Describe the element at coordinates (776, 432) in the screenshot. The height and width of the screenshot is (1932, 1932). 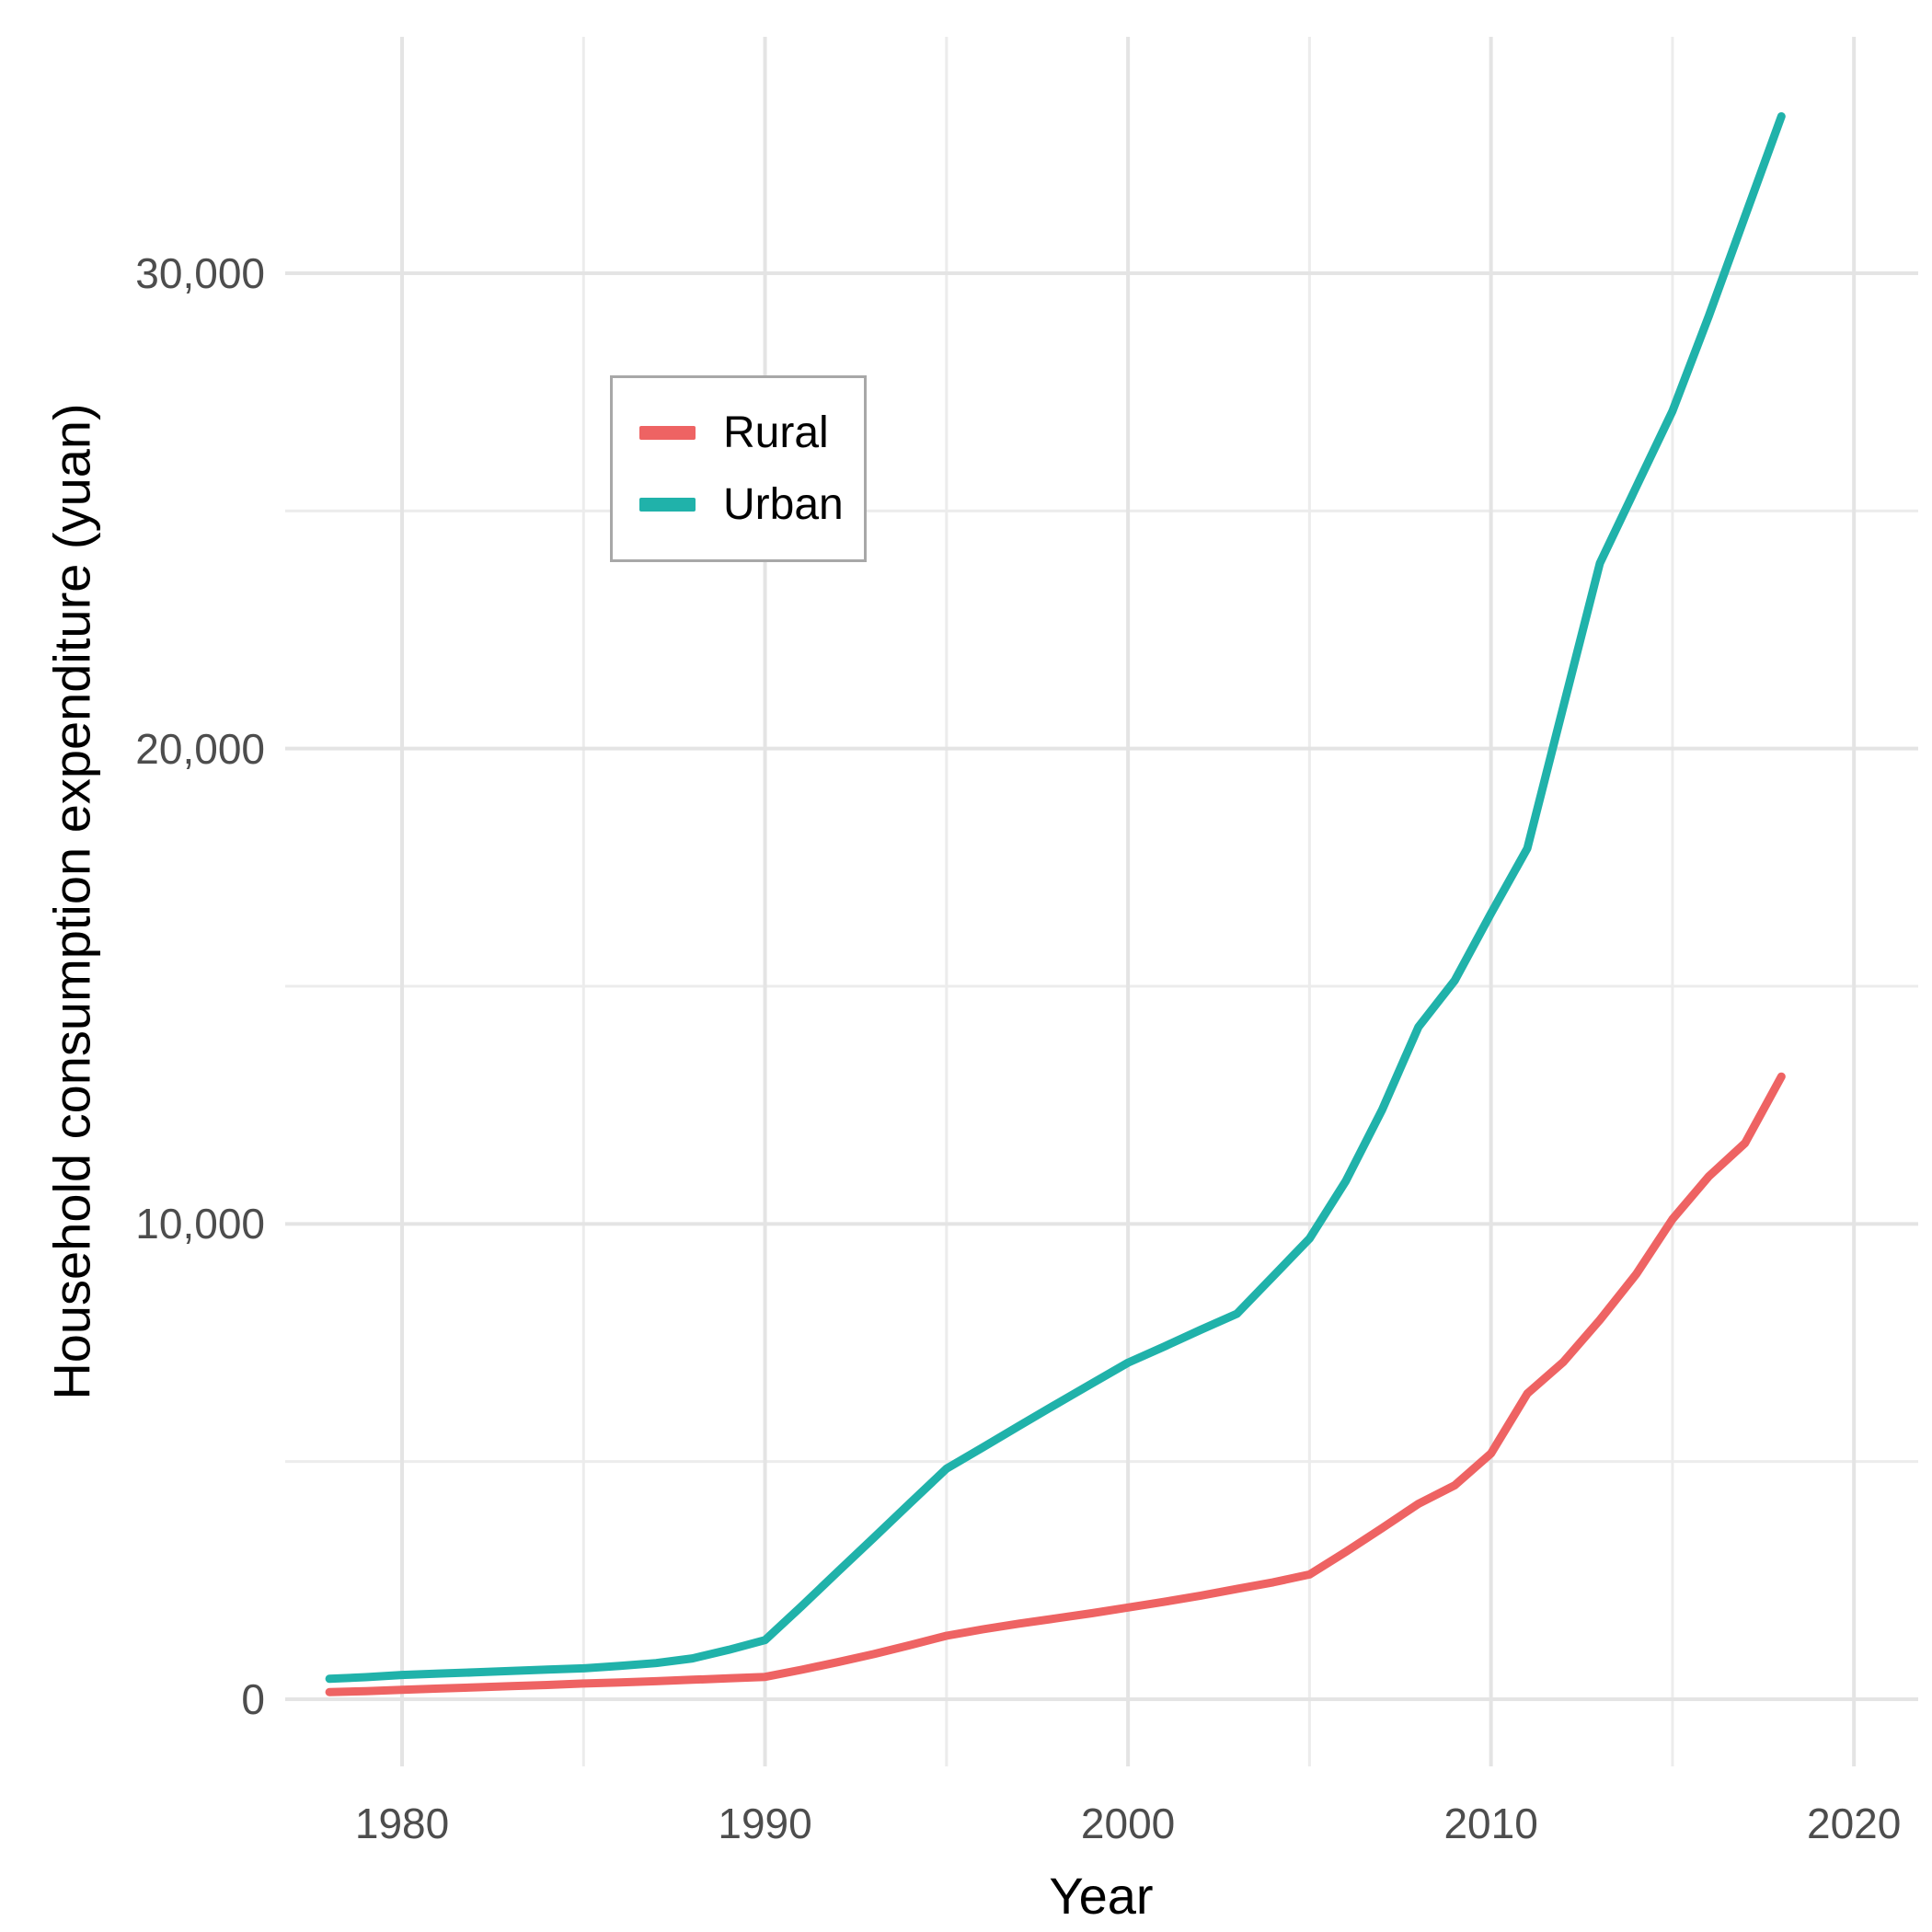
I see `legend-label-rural: Rural` at that location.